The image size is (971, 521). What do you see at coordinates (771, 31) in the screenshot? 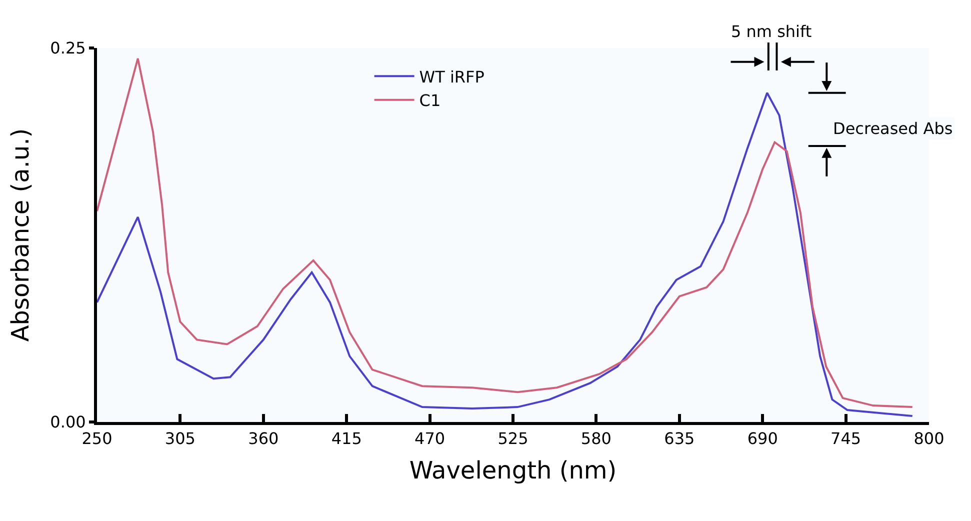
I see `text: 5 nm shift` at bounding box center [771, 31].